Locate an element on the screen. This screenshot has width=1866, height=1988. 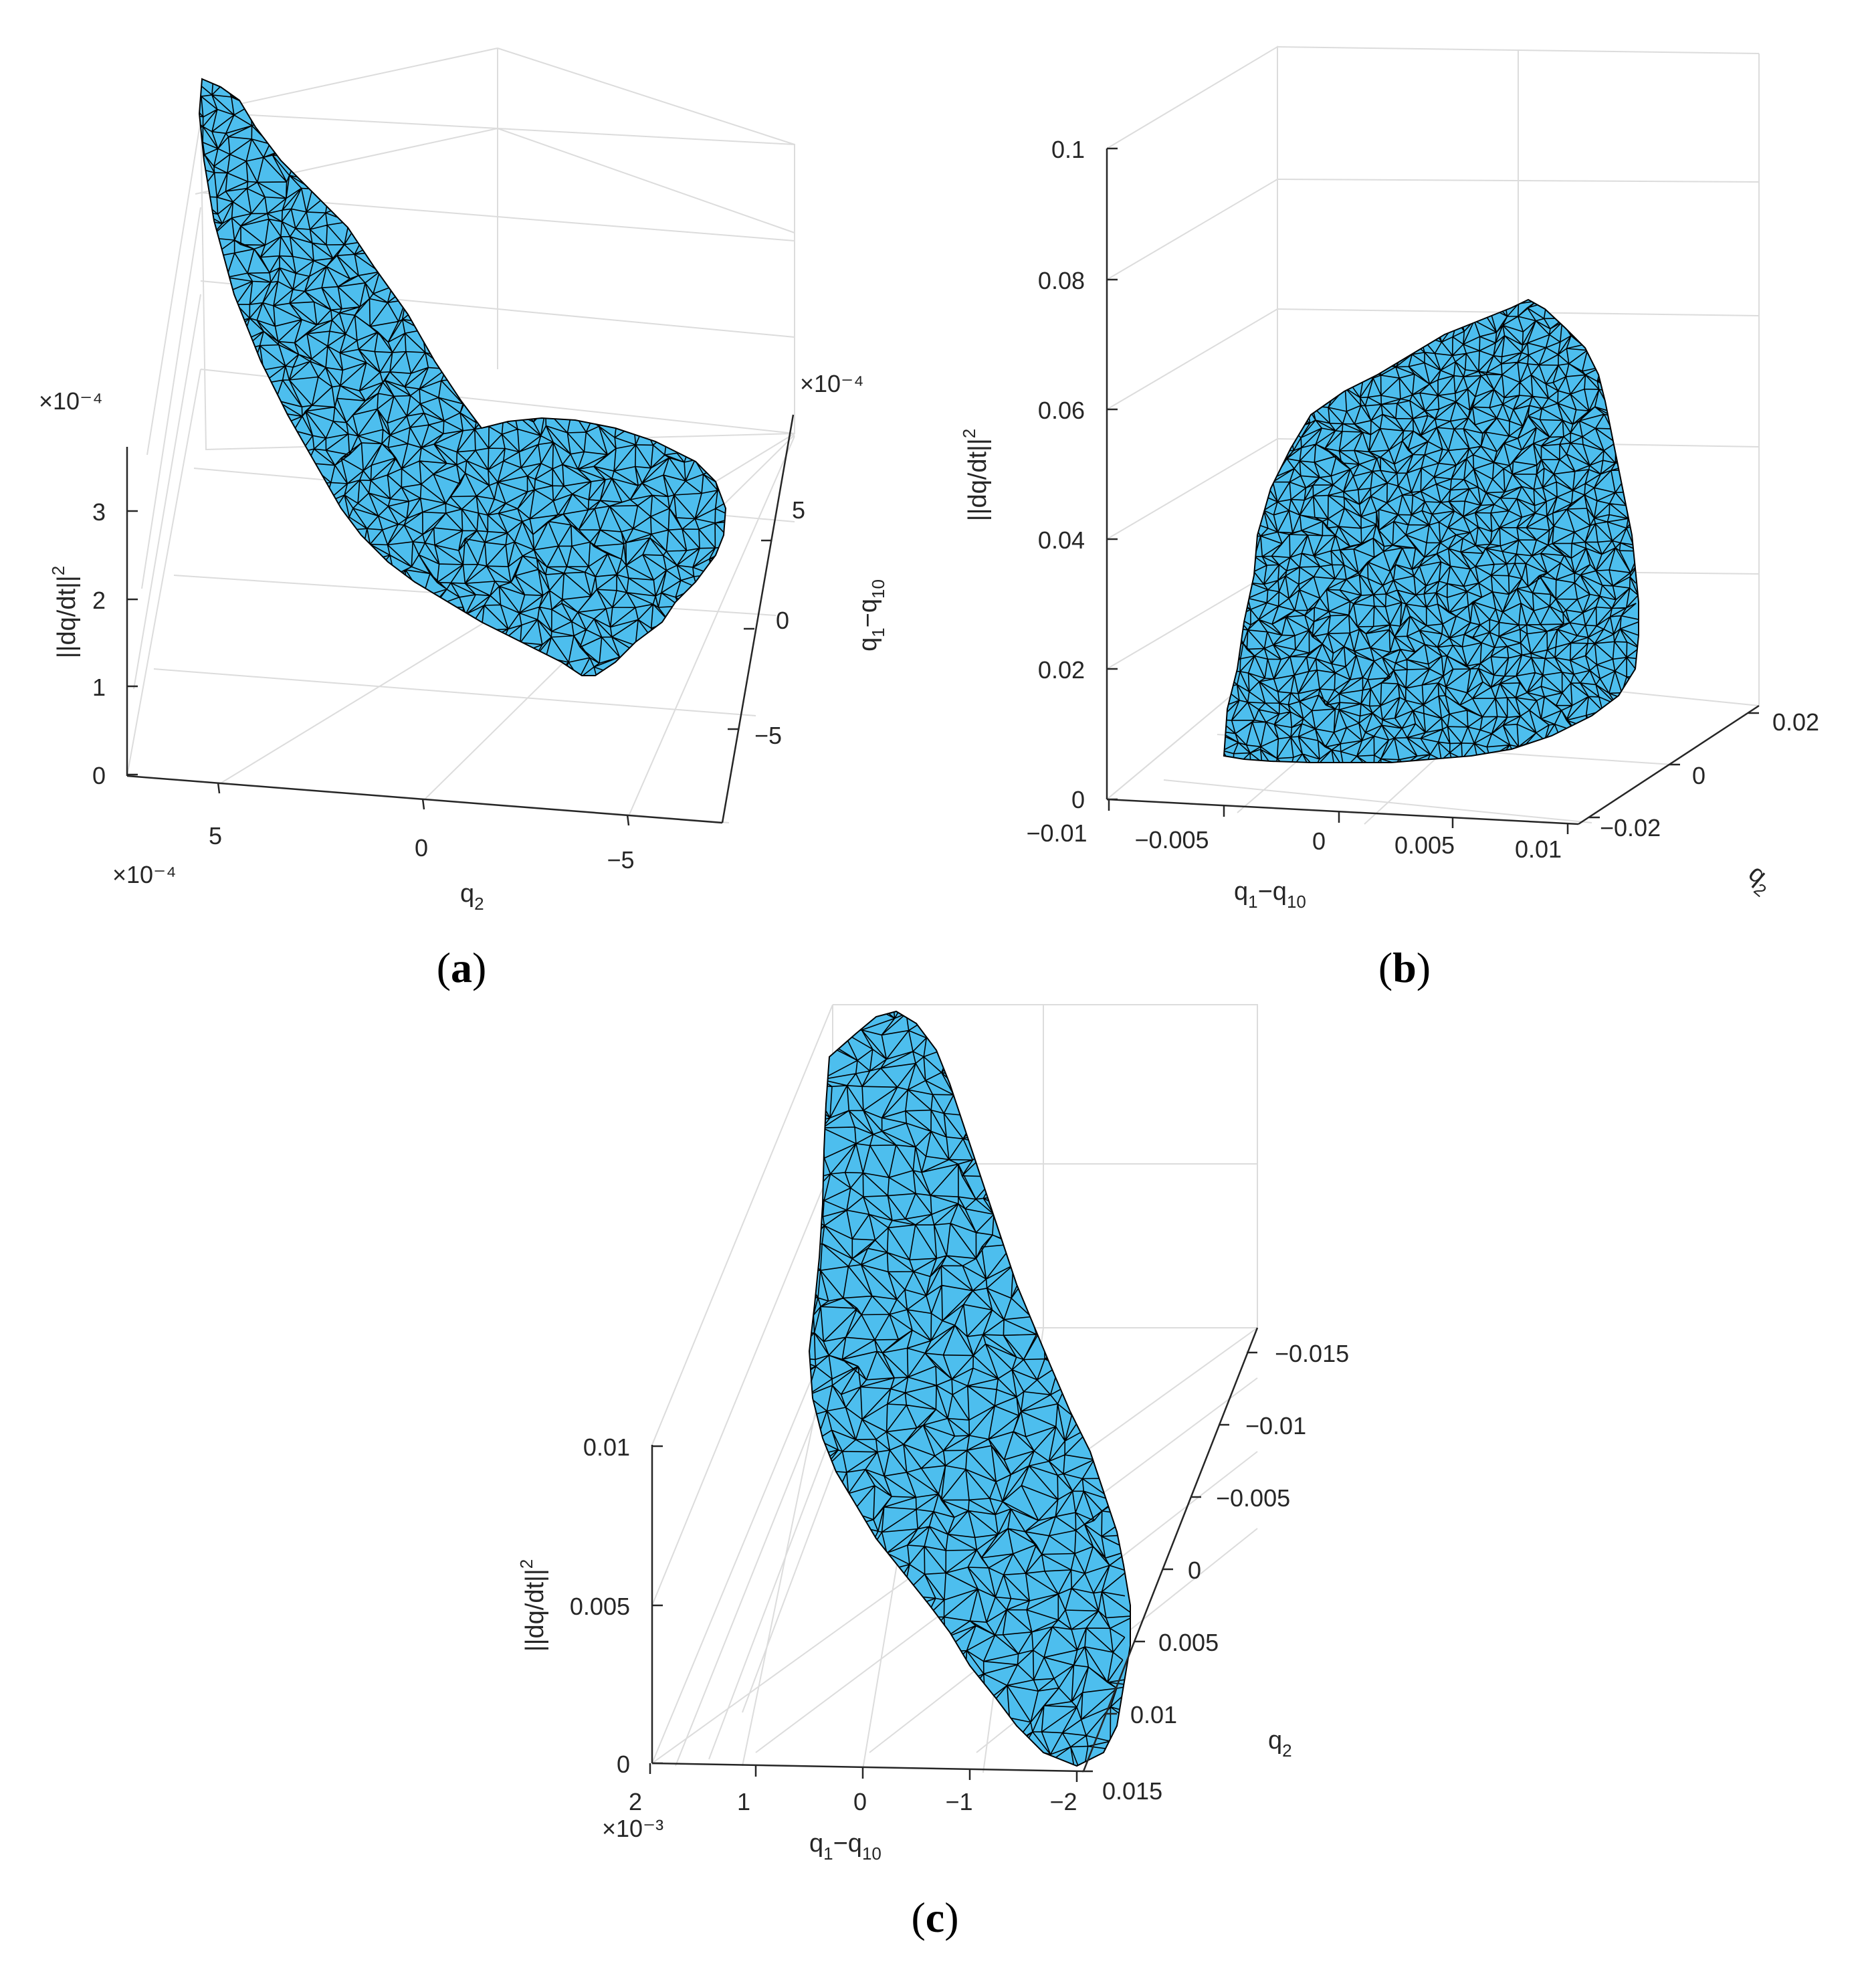
panel-a-z-tick-0: 0 is located at coordinates (99, 775).